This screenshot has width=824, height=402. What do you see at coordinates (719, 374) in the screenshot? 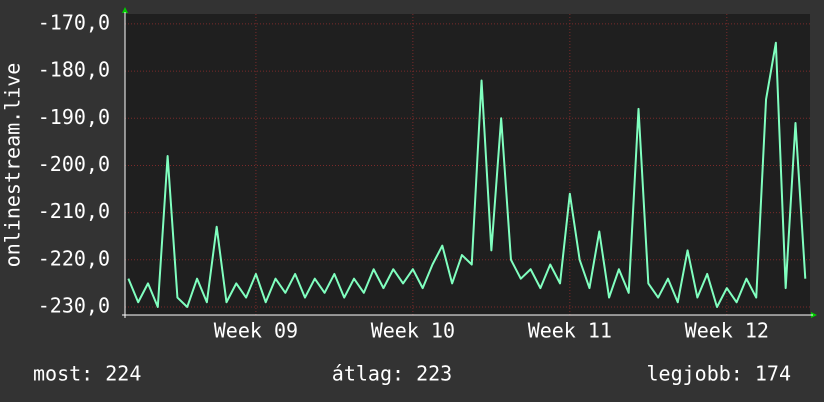
I see `footer-max: legjobb: 174` at bounding box center [719, 374].